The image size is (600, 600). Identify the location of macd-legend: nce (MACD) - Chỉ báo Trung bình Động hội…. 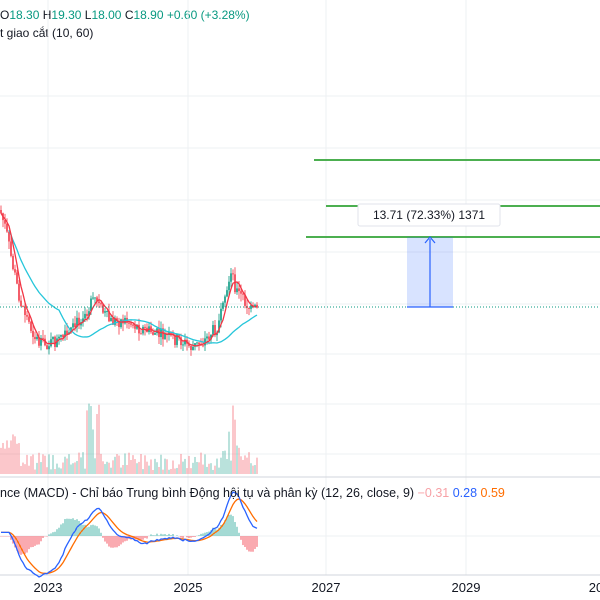
(252, 493).